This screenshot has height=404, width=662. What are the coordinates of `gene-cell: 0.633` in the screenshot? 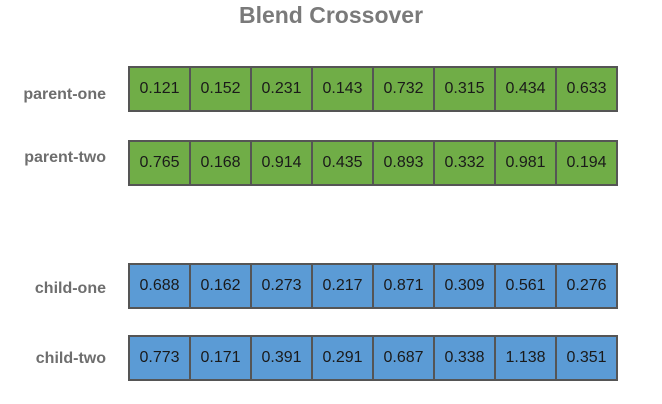 It's located at (585, 89).